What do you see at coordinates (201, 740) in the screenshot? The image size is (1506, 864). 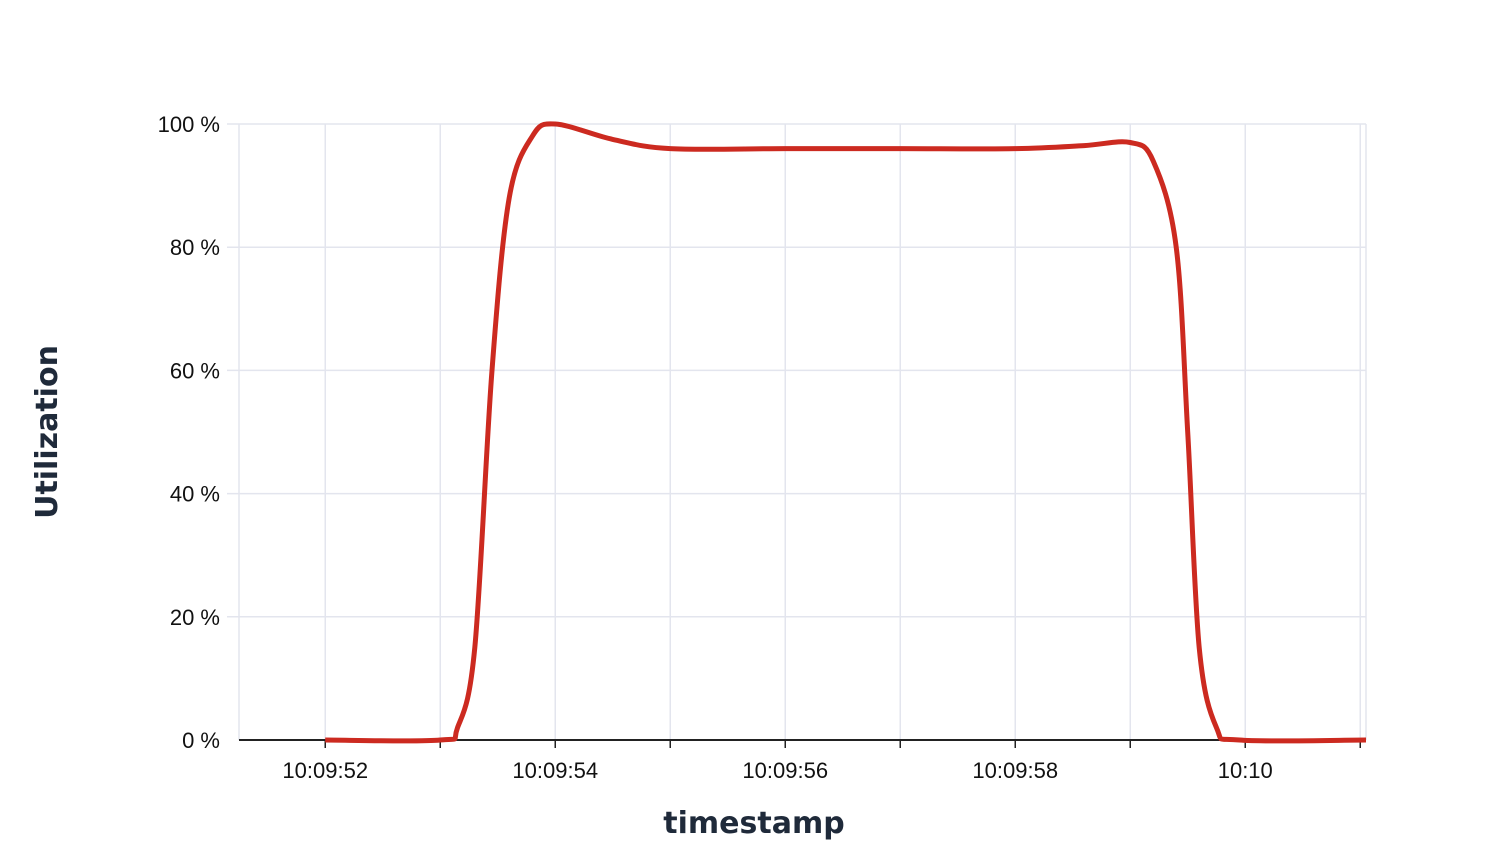 I see `y-tick-label: 0 %` at bounding box center [201, 740].